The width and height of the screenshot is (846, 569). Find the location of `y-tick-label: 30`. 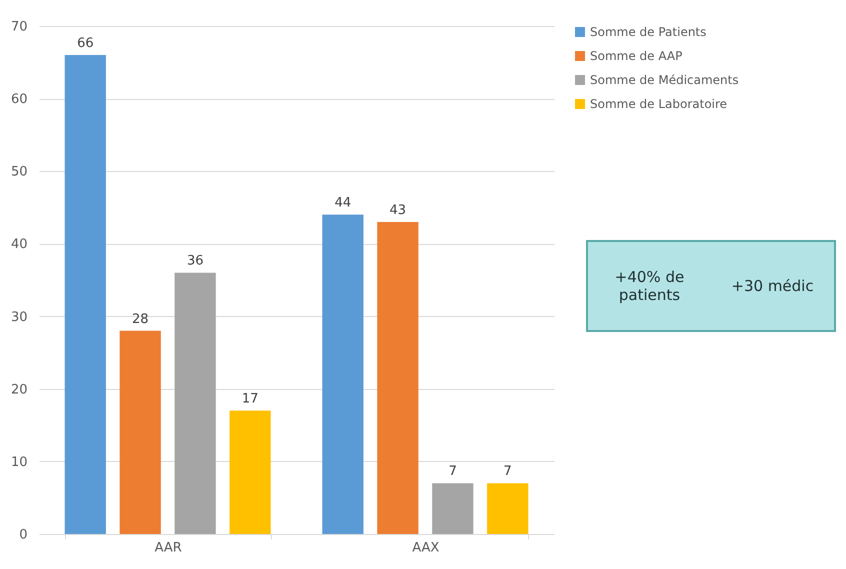

y-tick-label: 30 is located at coordinates (19, 317).